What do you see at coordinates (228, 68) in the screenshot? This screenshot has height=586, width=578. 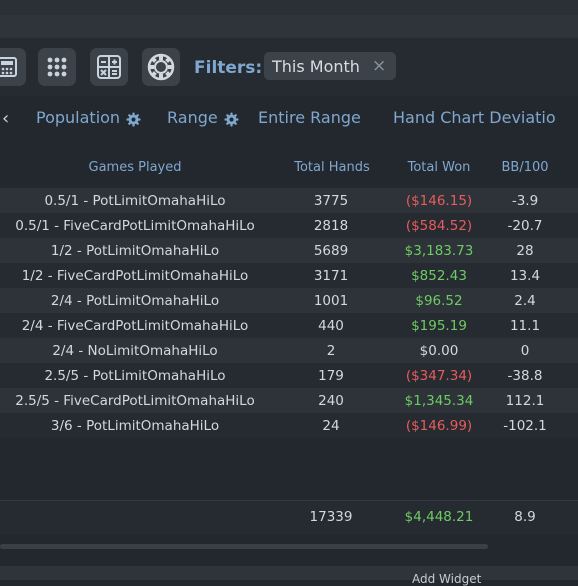 I see `filters-label: Filters:` at bounding box center [228, 68].